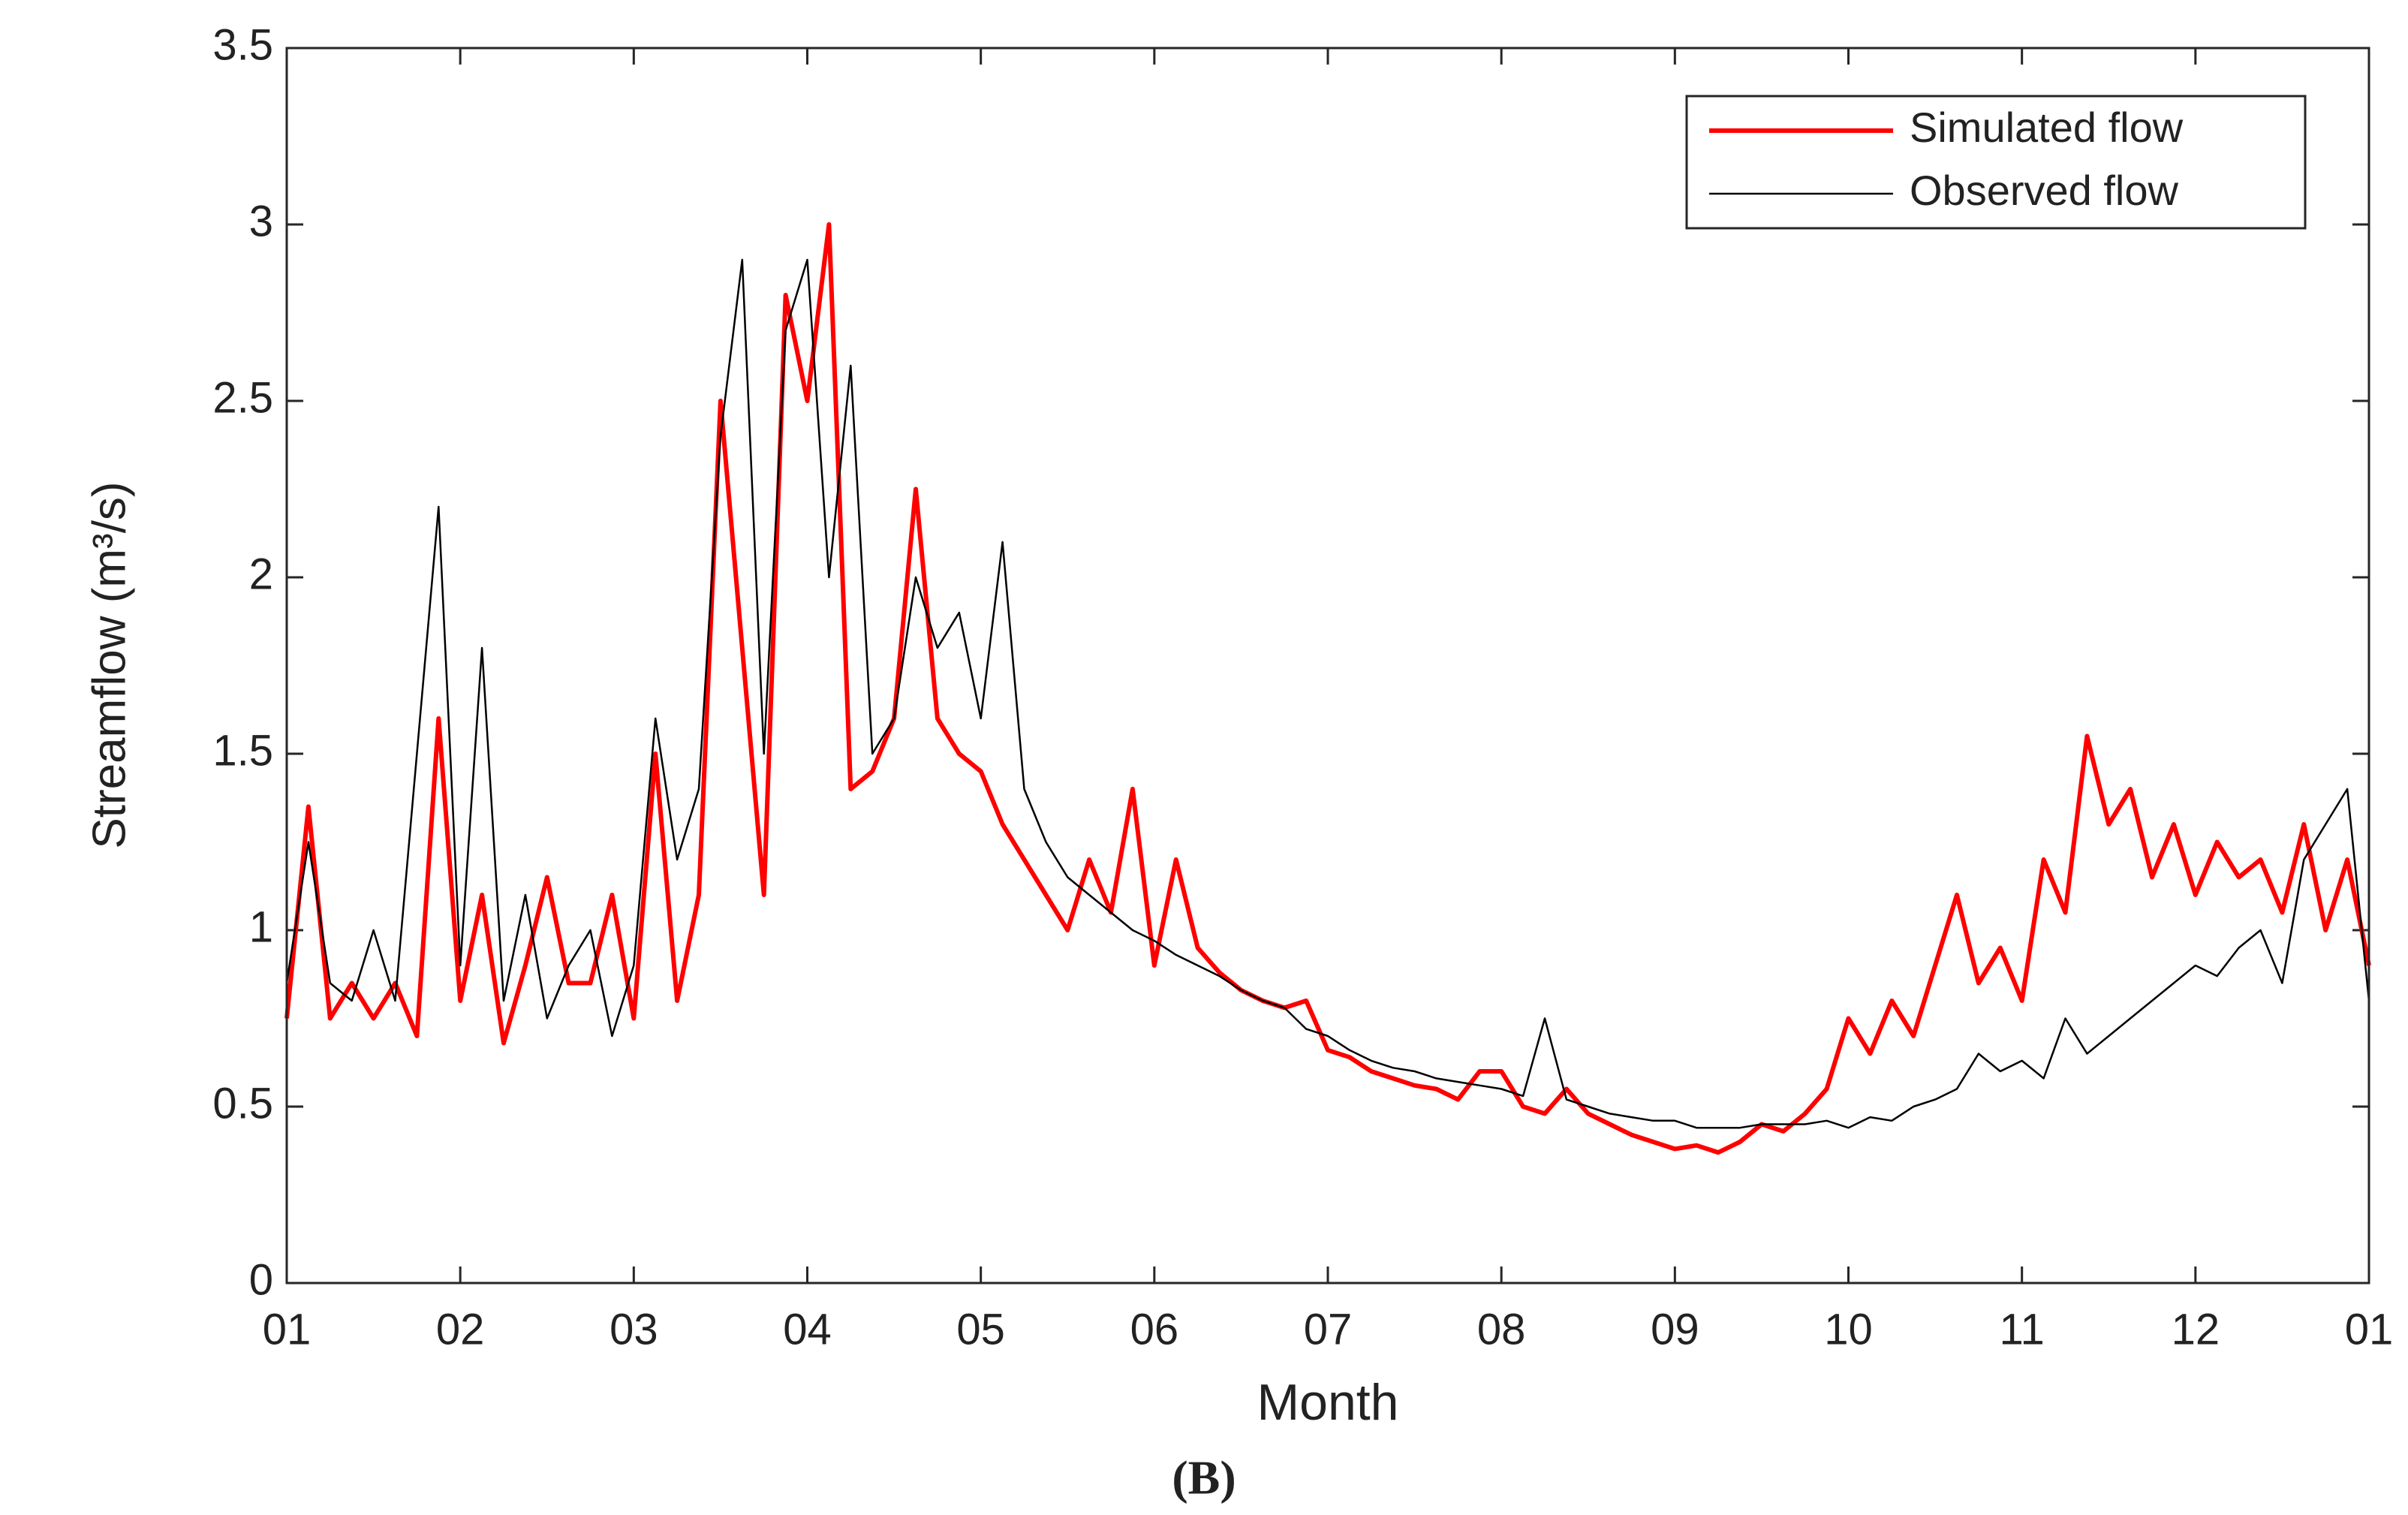  What do you see at coordinates (980, 1330) in the screenshot?
I see `x-tick-label: 05` at bounding box center [980, 1330].